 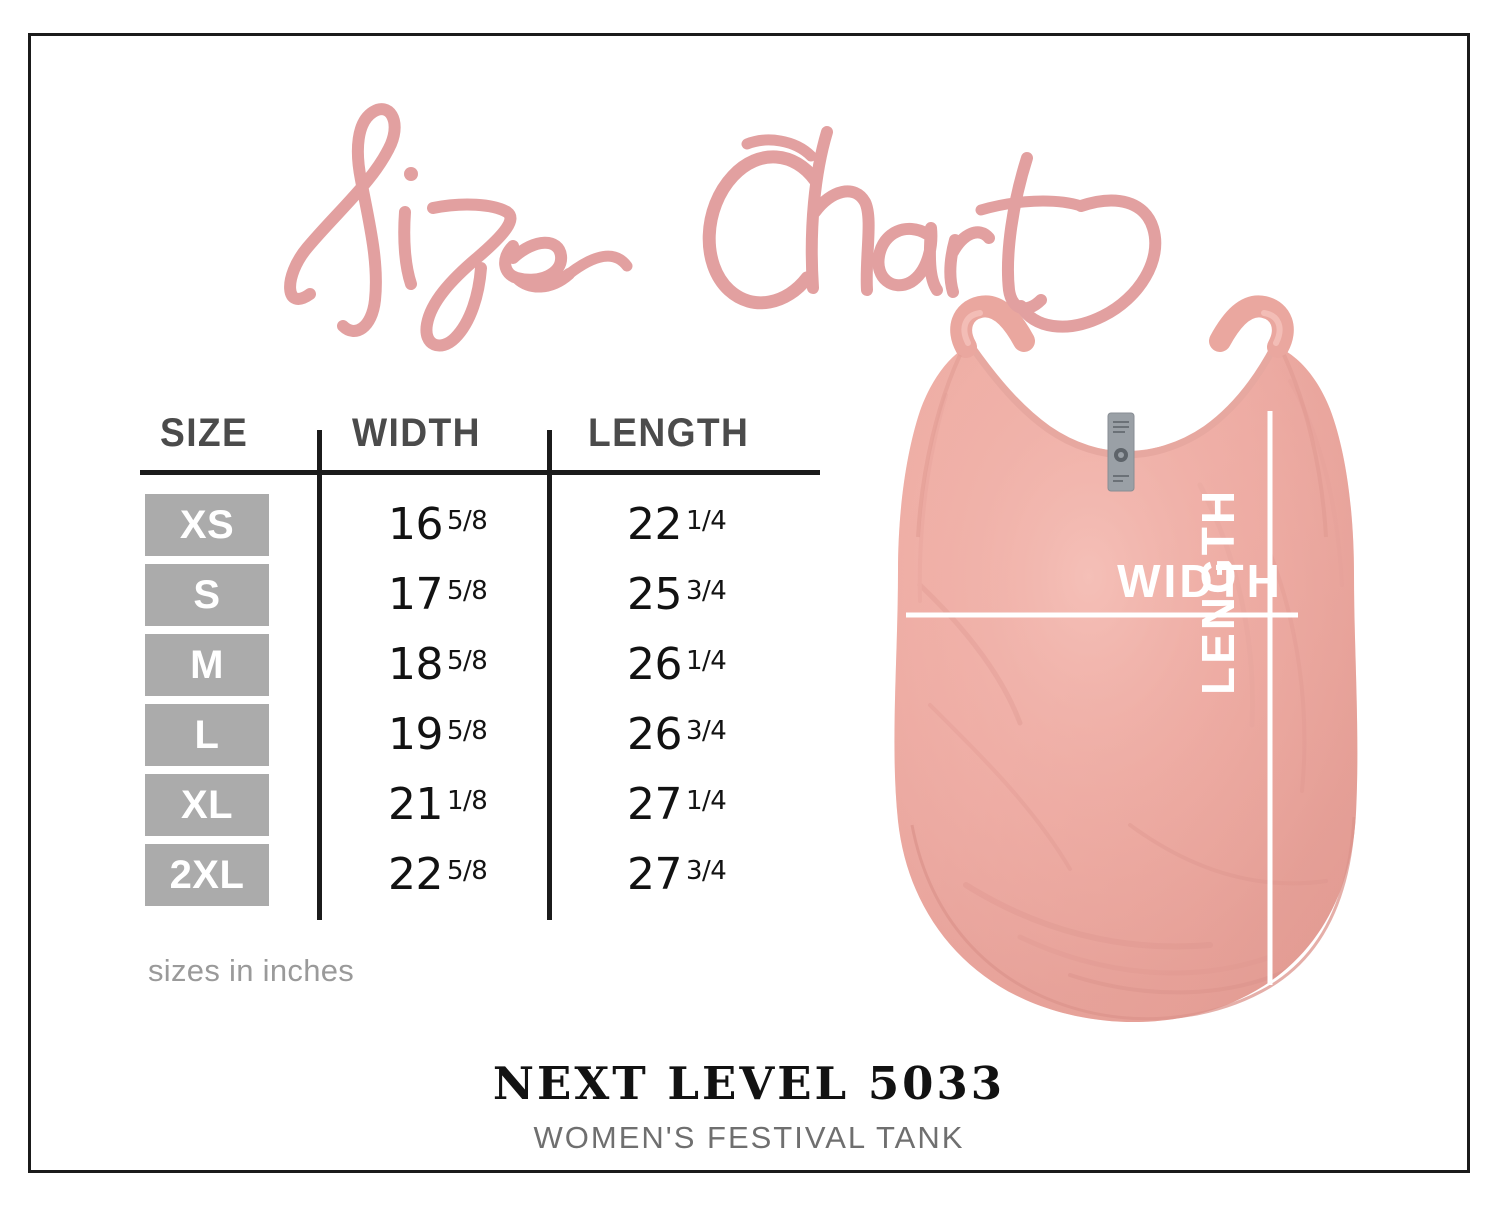 I want to click on width-whole: 21, so click(x=416, y=804).